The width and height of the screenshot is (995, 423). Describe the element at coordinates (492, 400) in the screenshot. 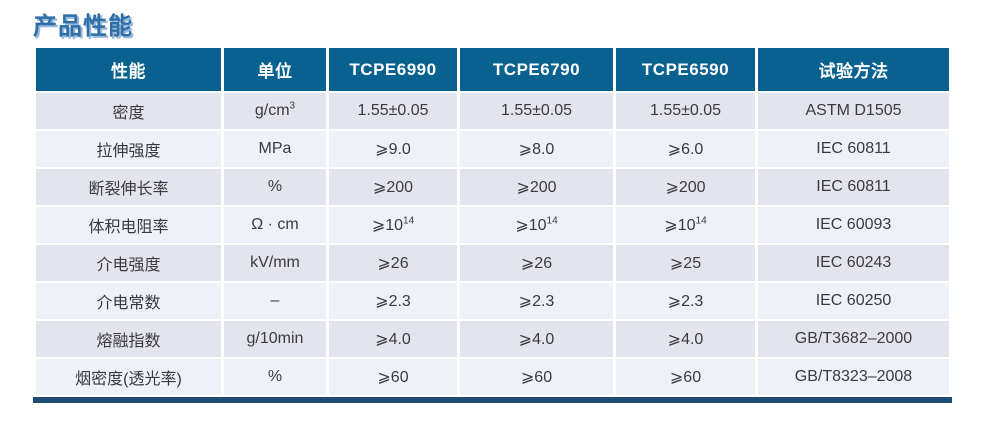

I see `table-bottom-bar` at that location.